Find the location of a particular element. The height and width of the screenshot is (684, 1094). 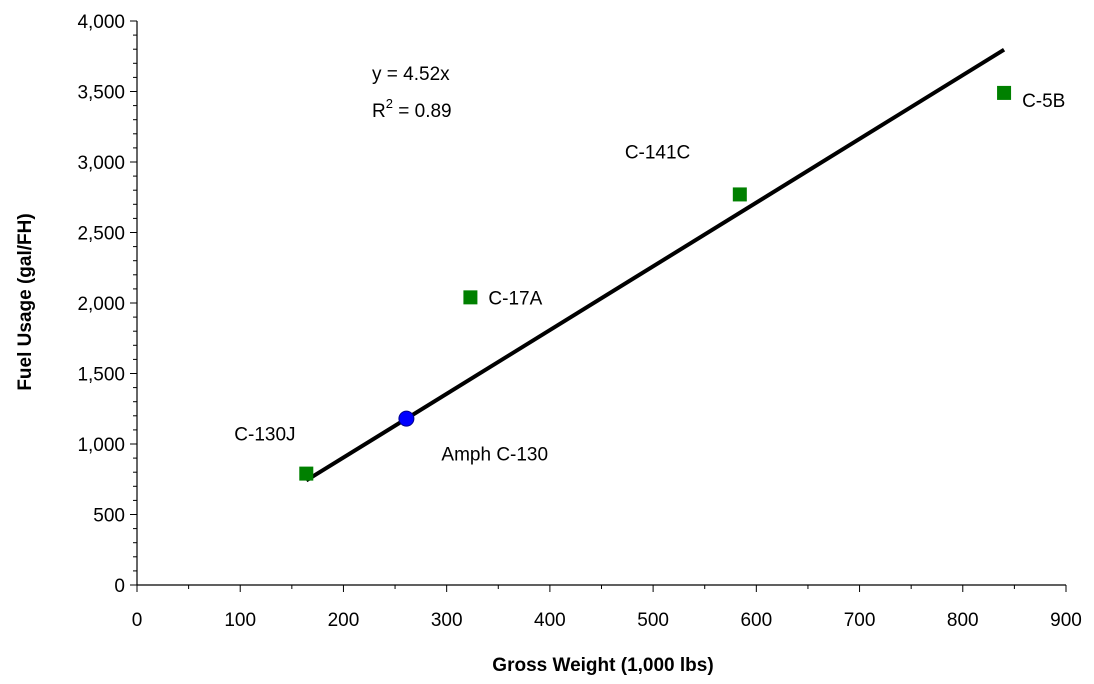

trendline-equation: y = 4.52x is located at coordinates (411, 74).